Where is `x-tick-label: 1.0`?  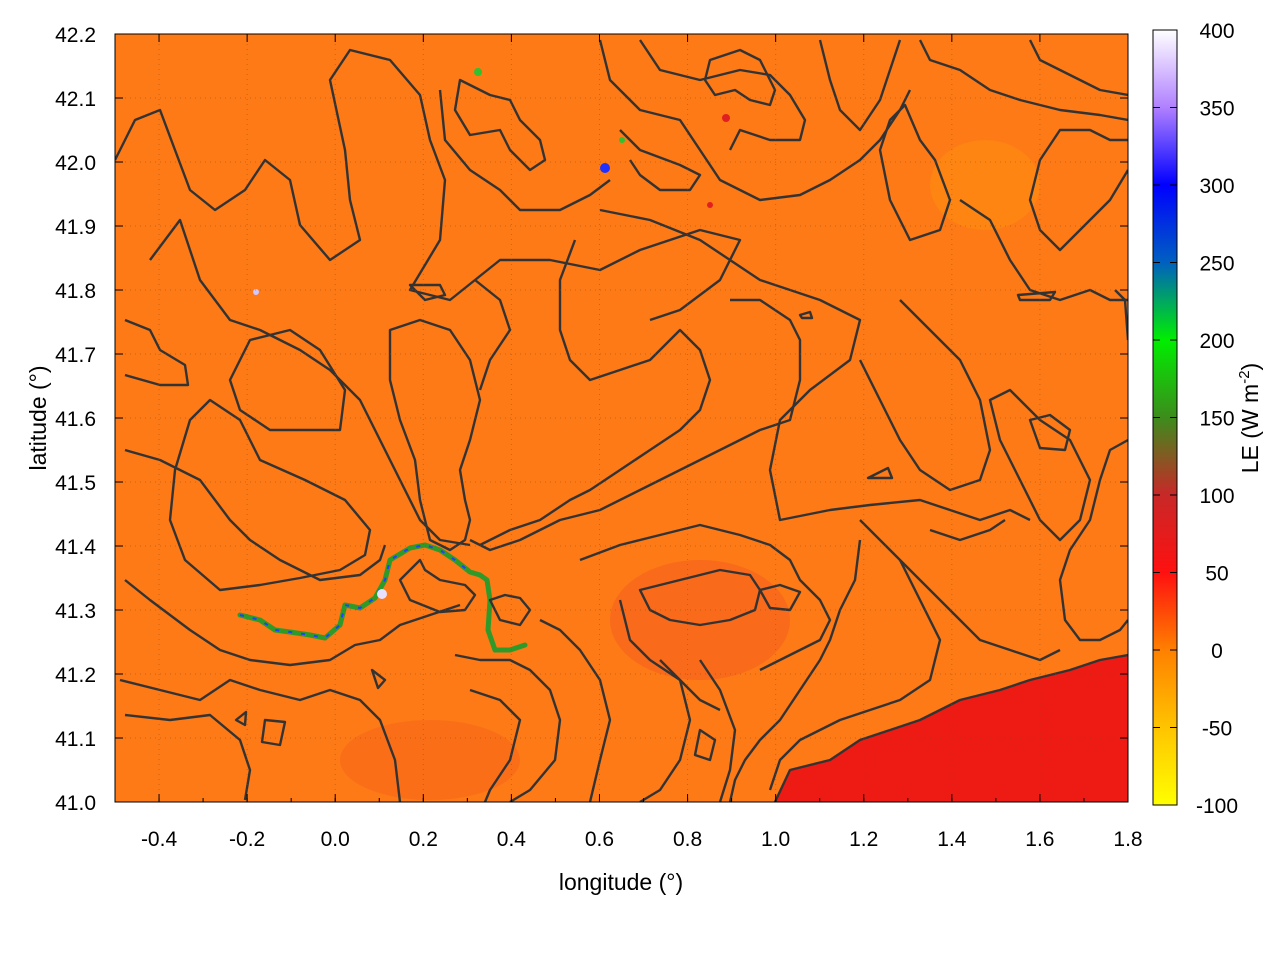
x-tick-label: 1.0 is located at coordinates (775, 839).